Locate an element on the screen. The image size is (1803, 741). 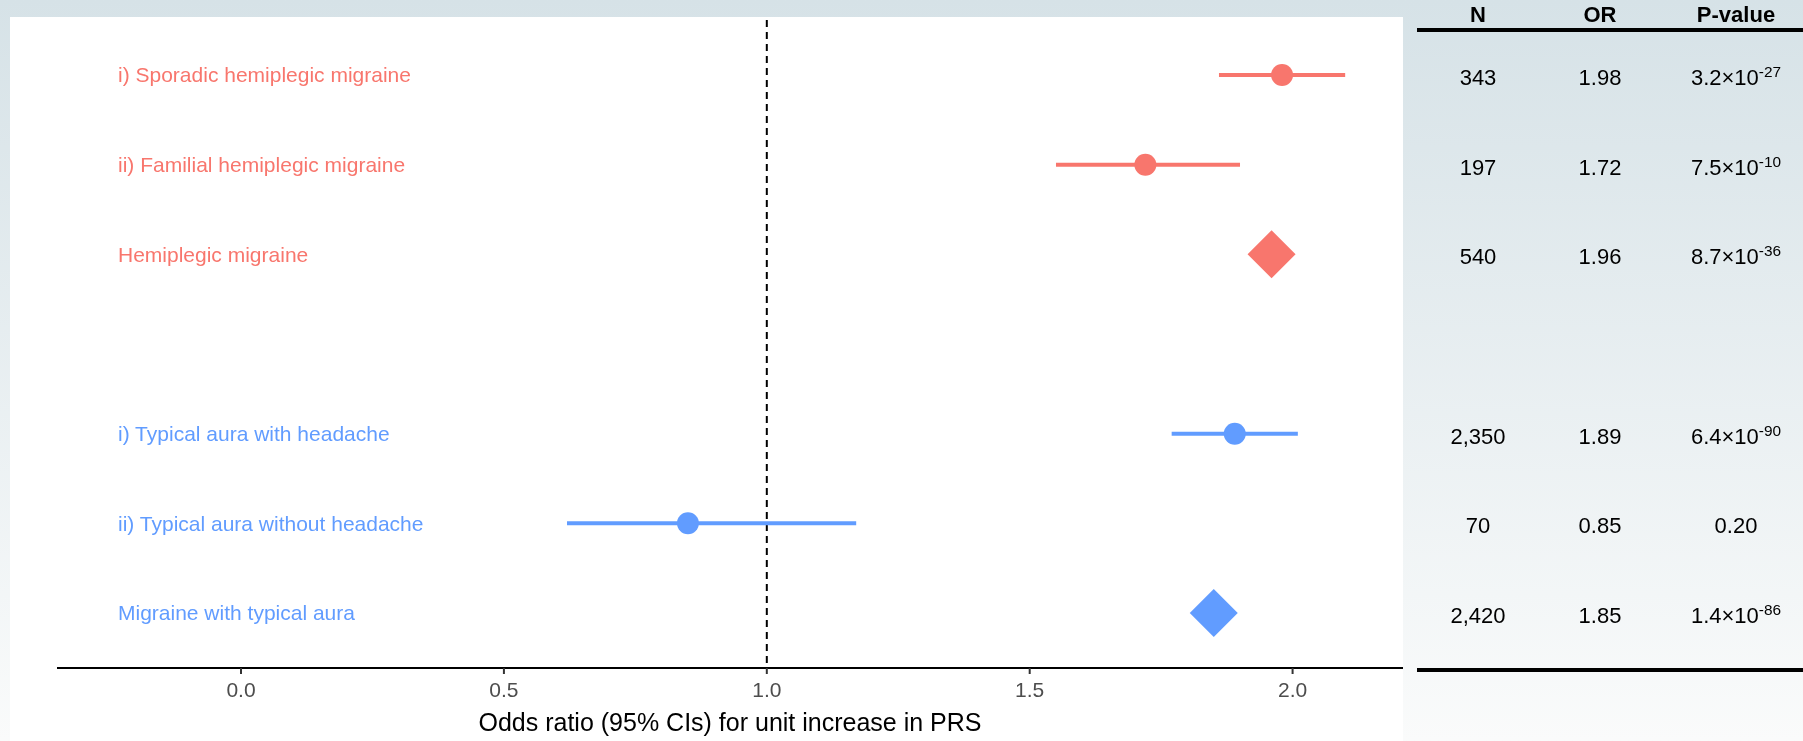
text: P-value is located at coordinates (1736, 14).